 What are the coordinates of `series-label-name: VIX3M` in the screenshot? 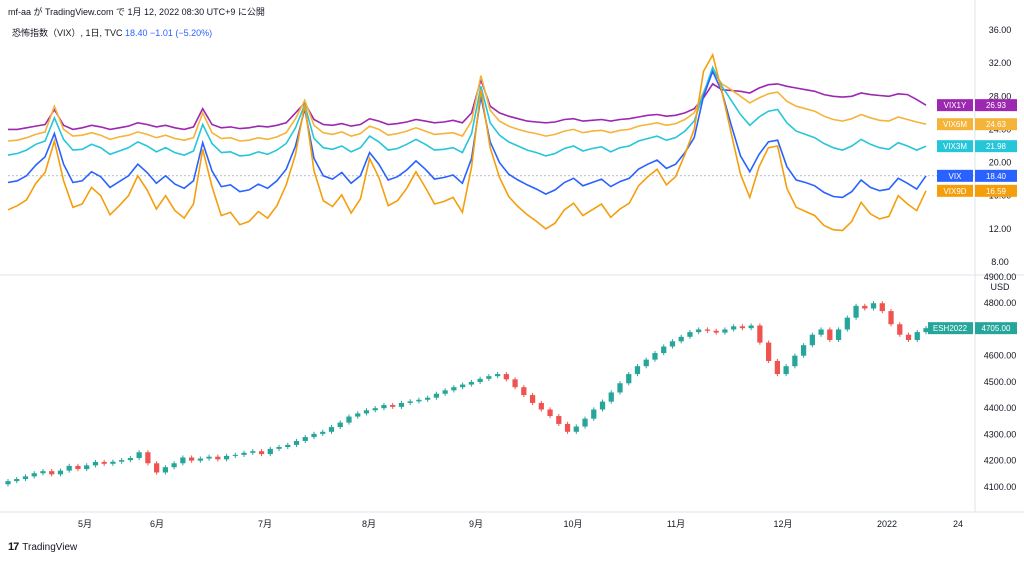 It's located at (955, 146).